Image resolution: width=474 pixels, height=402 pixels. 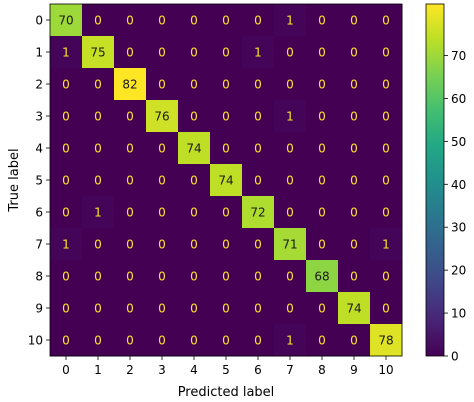 I want to click on cell-value-label: 76, so click(x=161, y=117).